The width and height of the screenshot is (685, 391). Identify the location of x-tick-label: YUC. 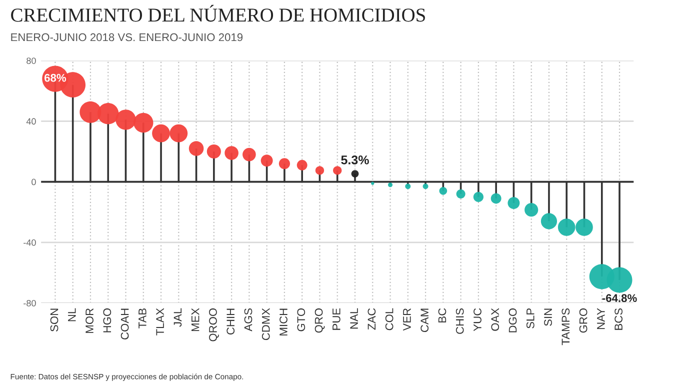
(478, 320).